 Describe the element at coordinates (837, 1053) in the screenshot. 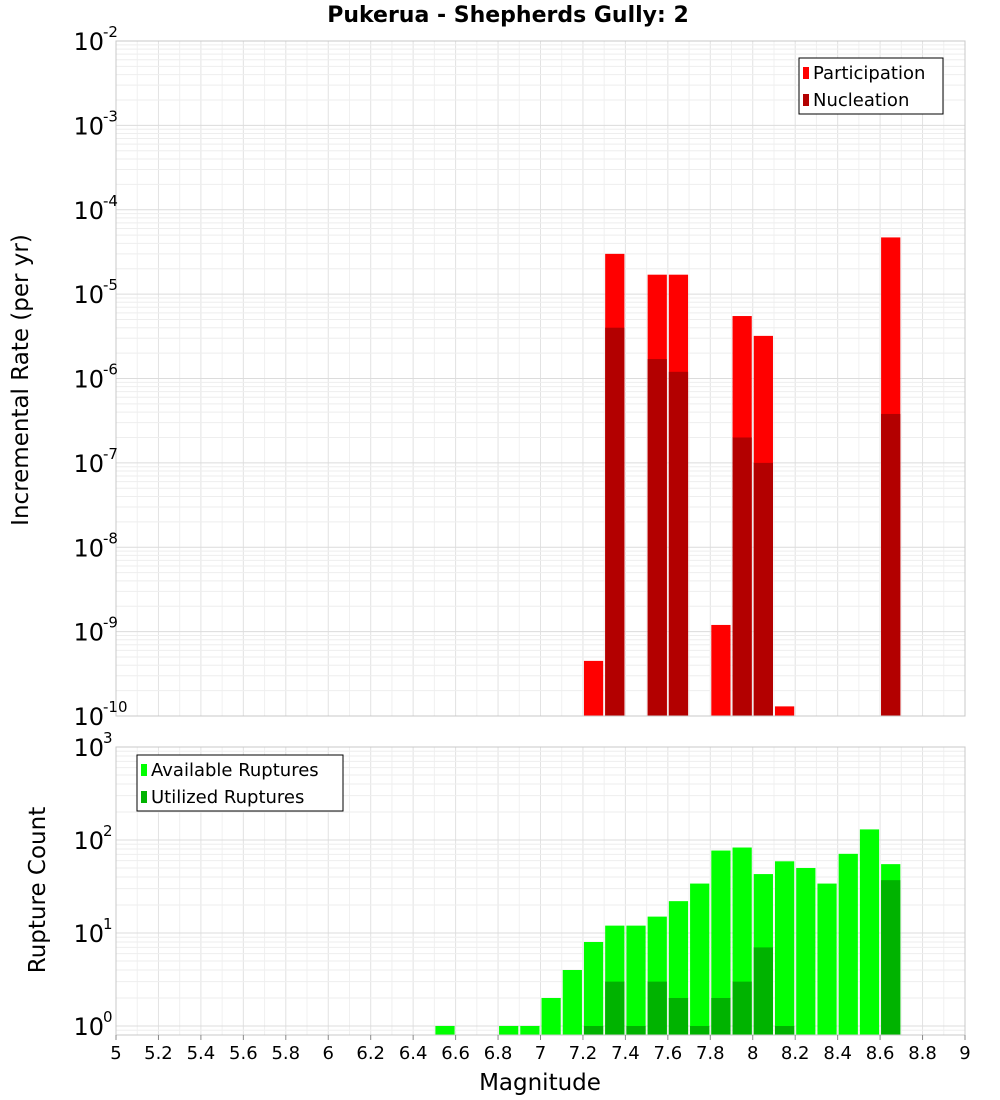

I see `x-tick-label: 8.4` at that location.